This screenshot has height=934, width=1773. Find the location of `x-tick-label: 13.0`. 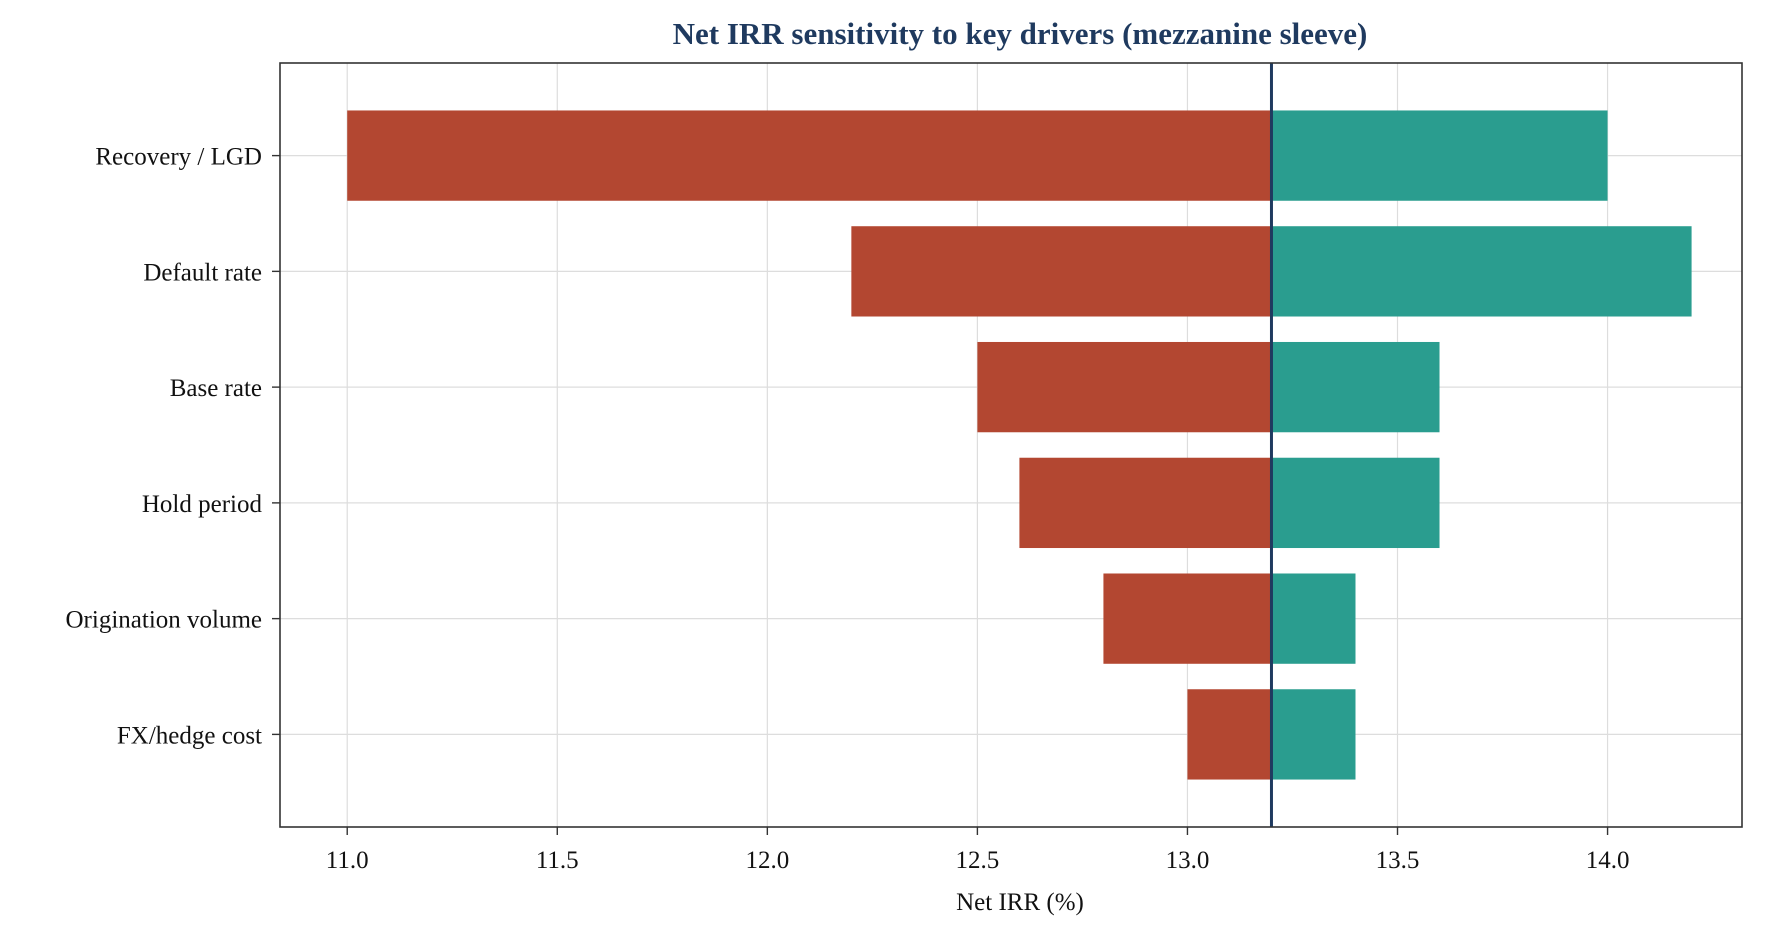

x-tick-label: 13.0 is located at coordinates (1188, 860).